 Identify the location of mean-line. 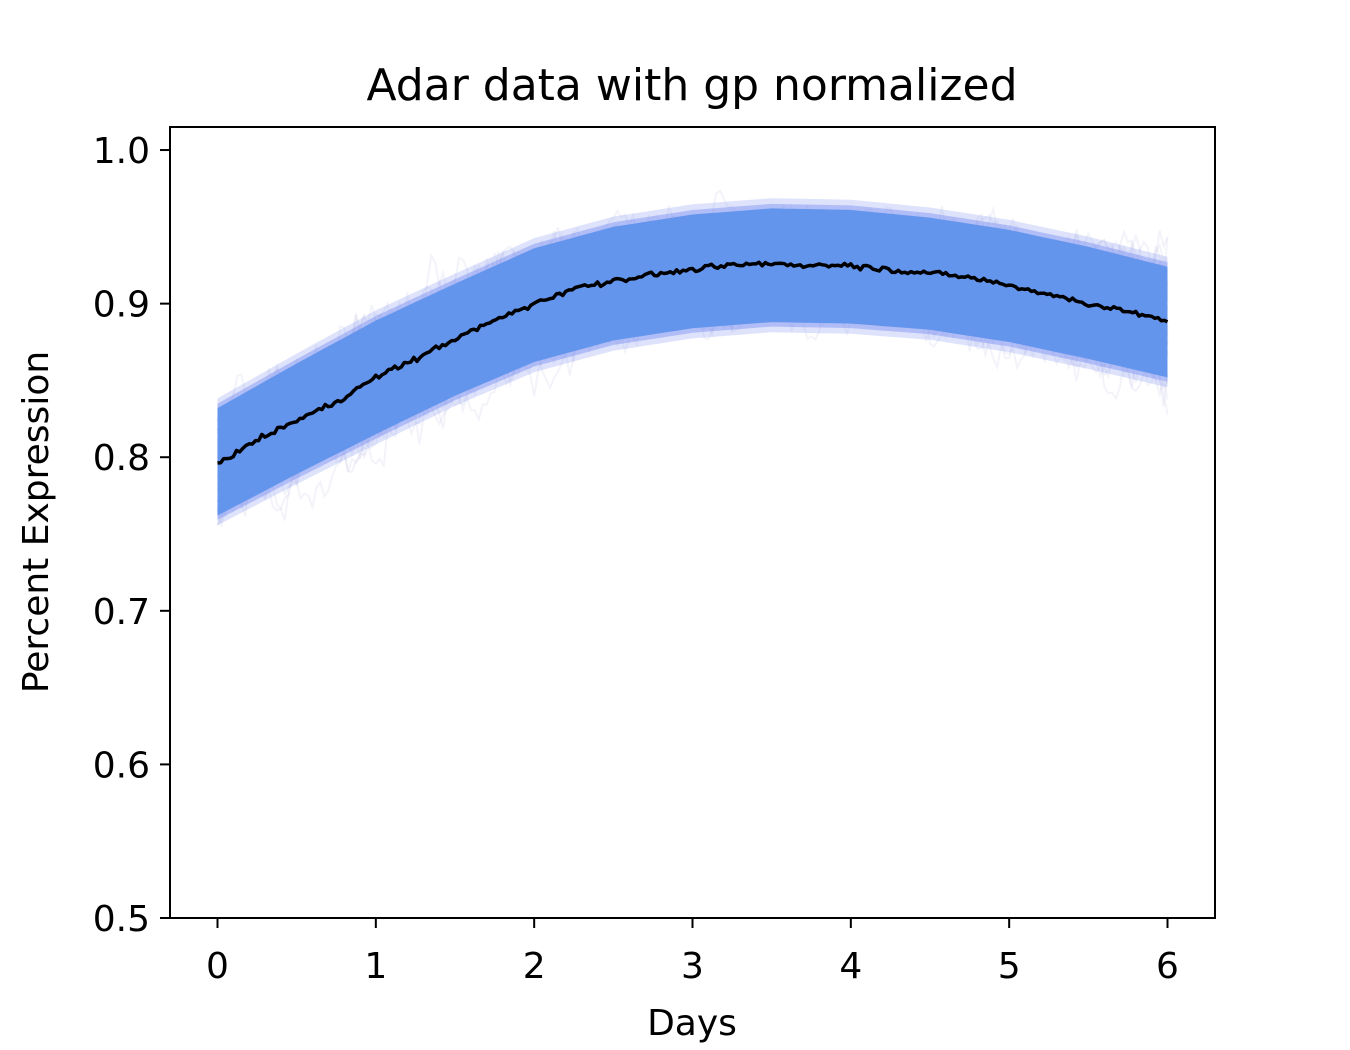
(693, 362).